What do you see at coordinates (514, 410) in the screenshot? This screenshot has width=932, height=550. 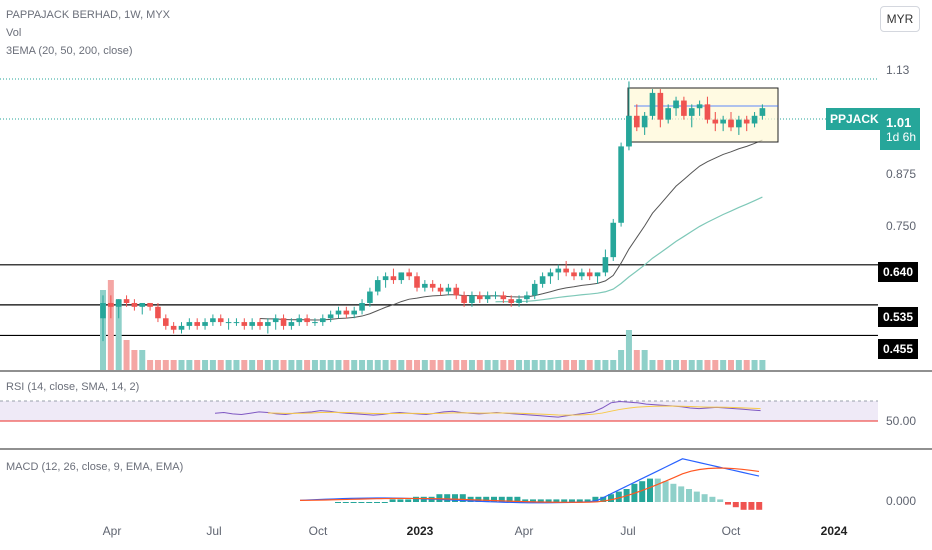 I see `rsi-ma-line` at bounding box center [514, 410].